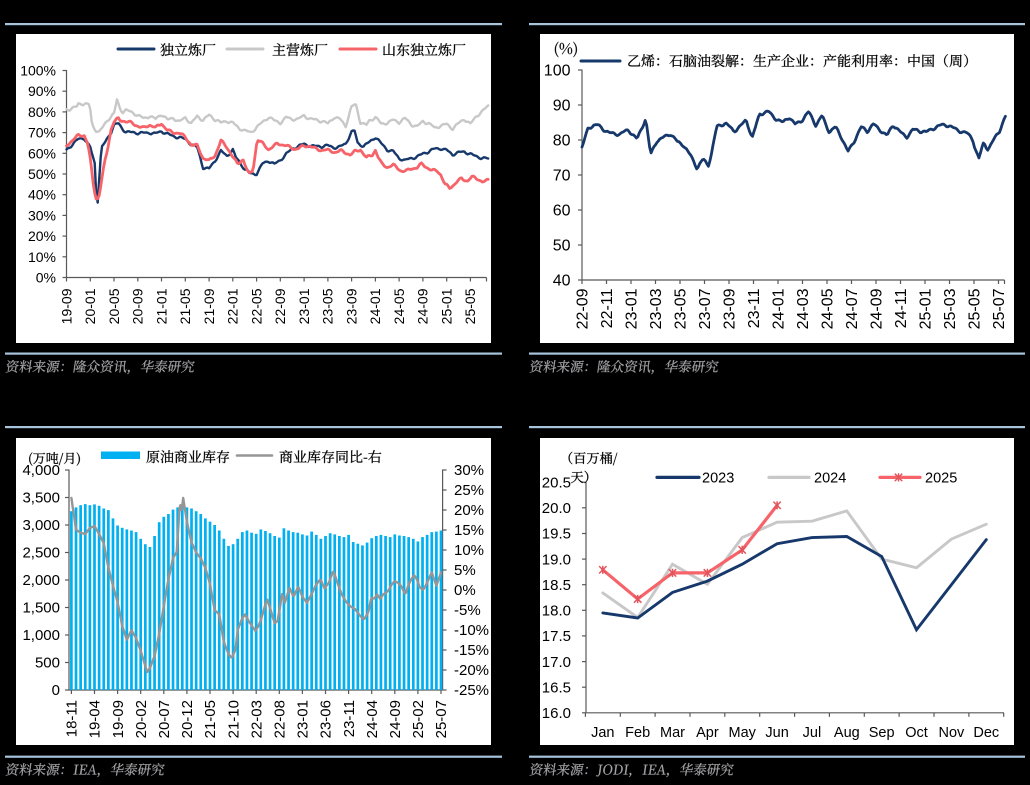 This screenshot has width=1030, height=785. Describe the element at coordinates (471, 630) in the screenshot. I see `svg-text: -10%` at that location.